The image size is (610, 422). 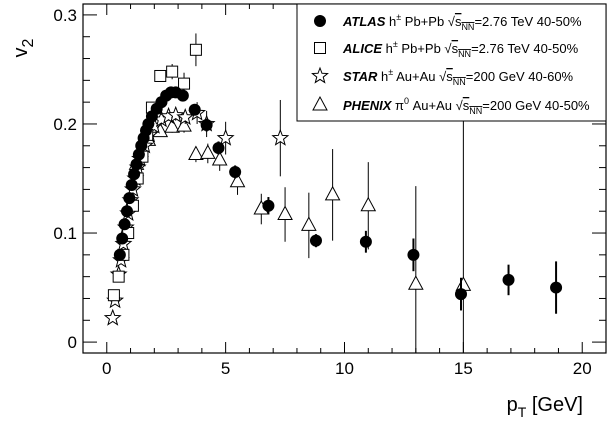 What do you see at coordinates (65, 124) in the screenshot?
I see `y-tick-label: 0.2` at bounding box center [65, 124].